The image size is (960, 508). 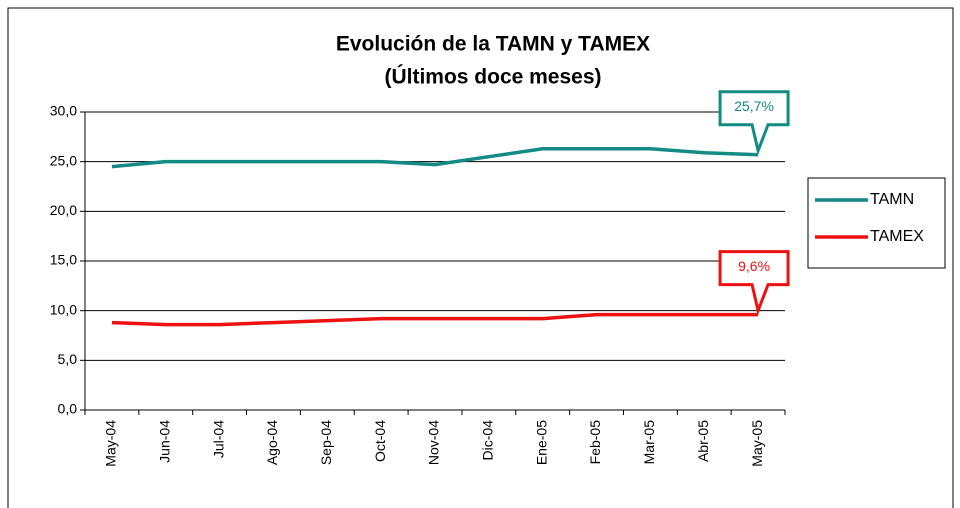 What do you see at coordinates (757, 443) in the screenshot?
I see `x-tick-label: May-05` at bounding box center [757, 443].